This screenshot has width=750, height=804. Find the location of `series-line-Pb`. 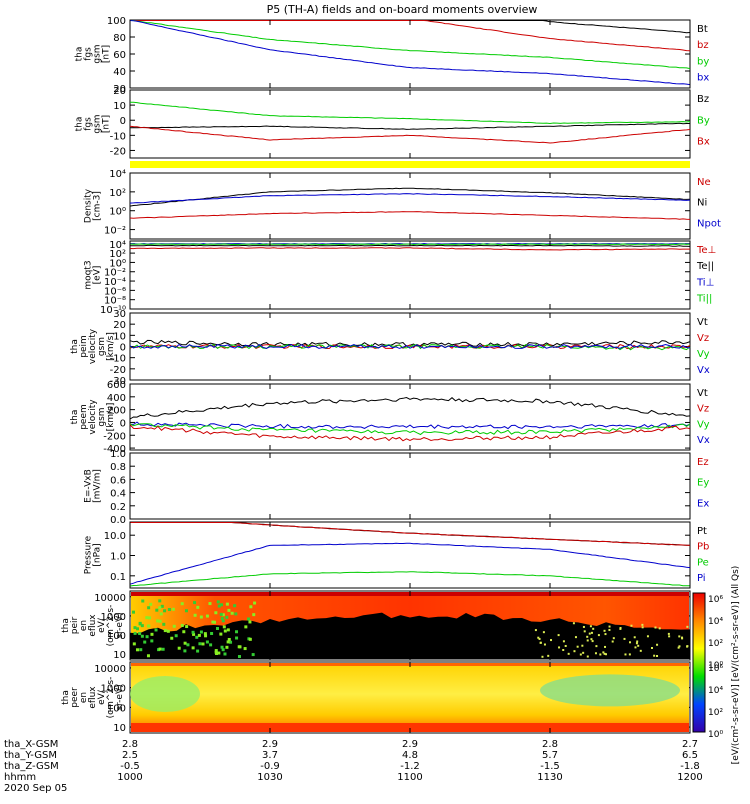

series-line-Pb is located at coordinates (410, 534).